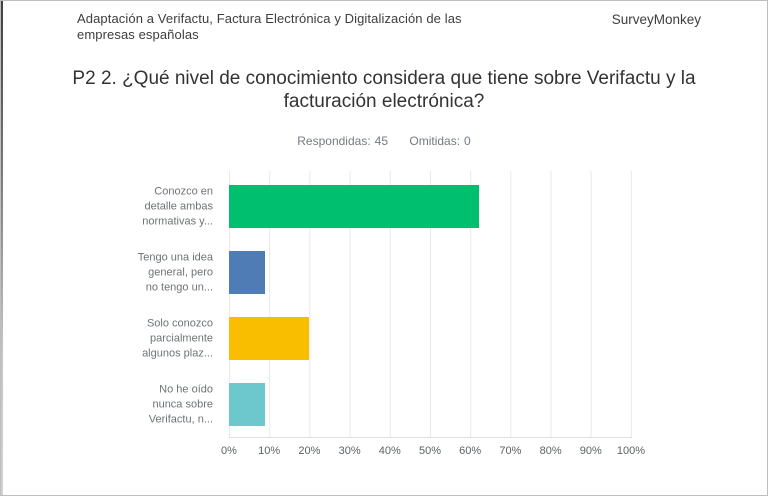  Describe the element at coordinates (269, 451) in the screenshot. I see `x-tick-label: 10%` at that location.